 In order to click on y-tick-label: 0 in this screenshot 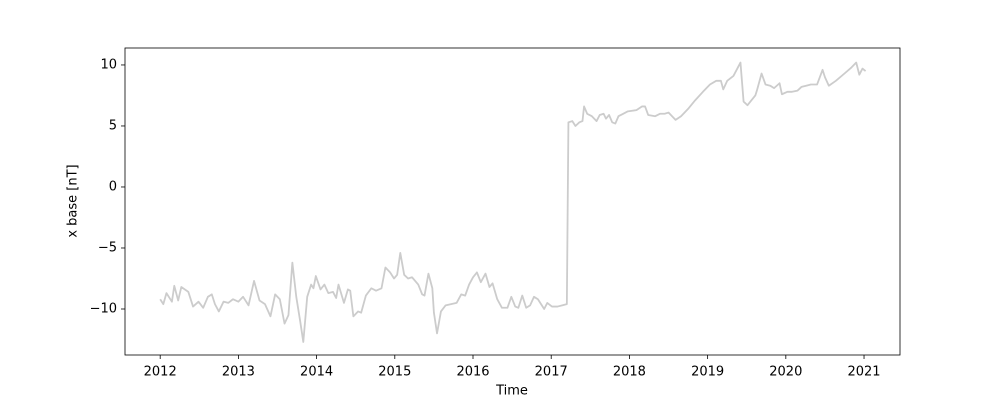, I will do `click(113, 186)`.